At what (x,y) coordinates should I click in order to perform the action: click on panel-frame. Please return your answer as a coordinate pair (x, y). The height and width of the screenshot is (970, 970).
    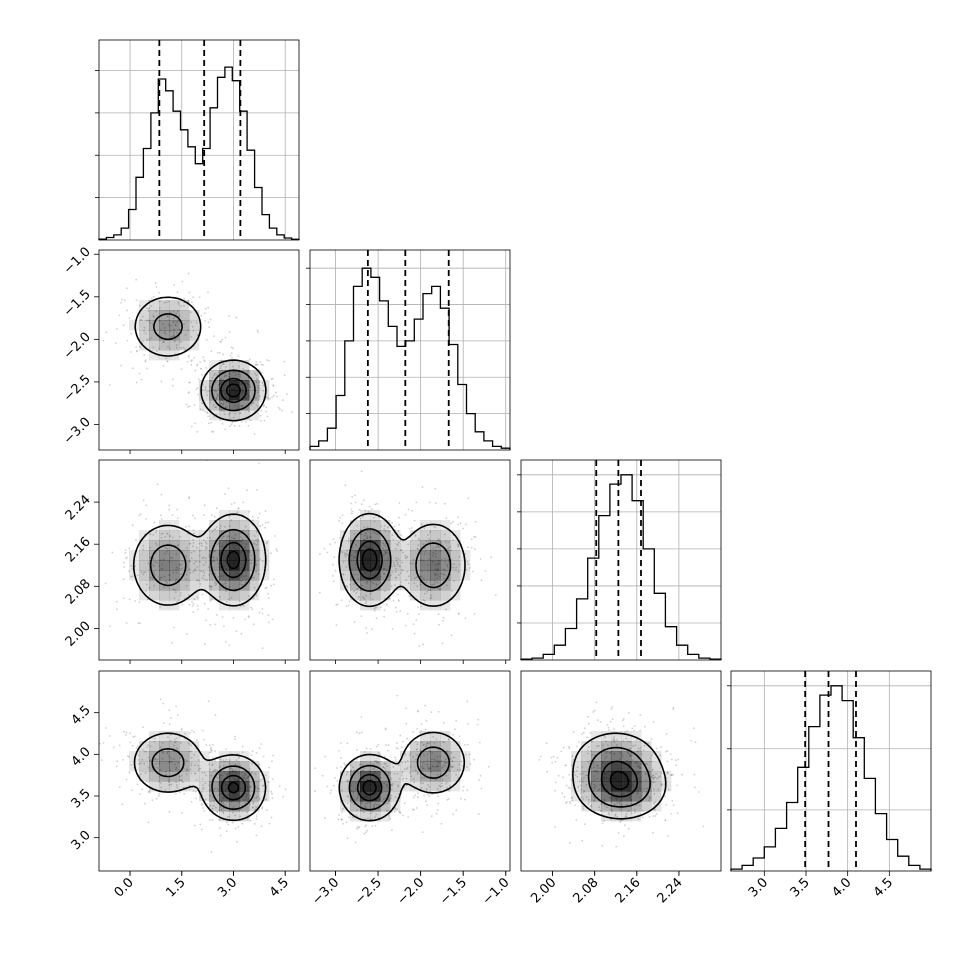
    Looking at the image, I should click on (621, 560).